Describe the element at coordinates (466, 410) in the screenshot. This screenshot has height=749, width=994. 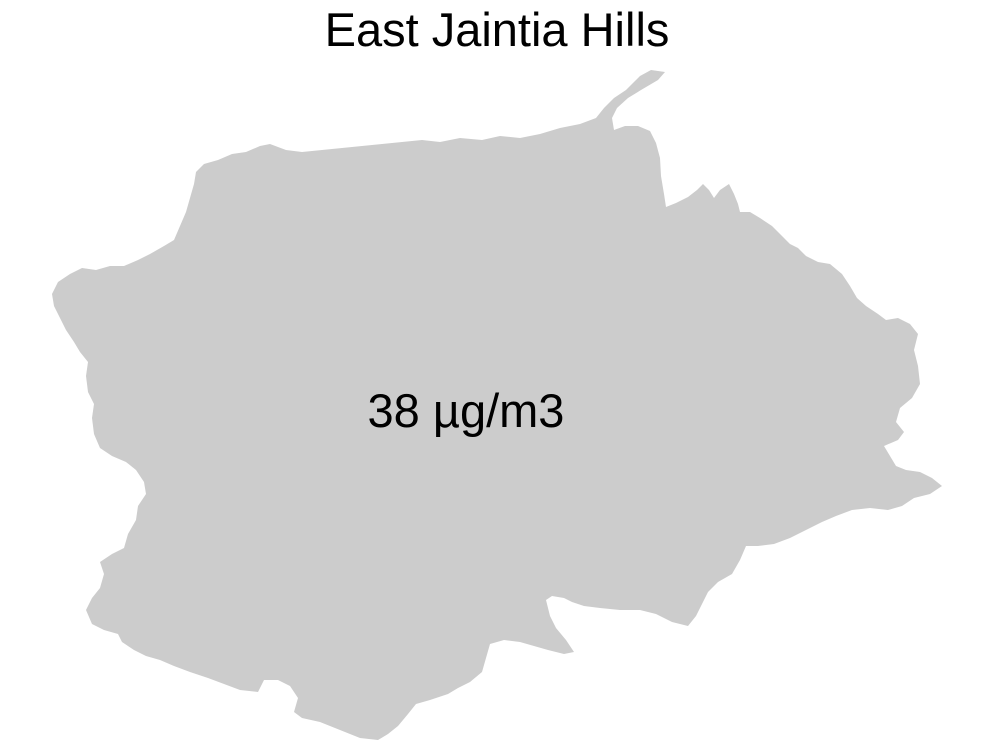
I see `pollution-value-label: 38 µg/m3` at that location.